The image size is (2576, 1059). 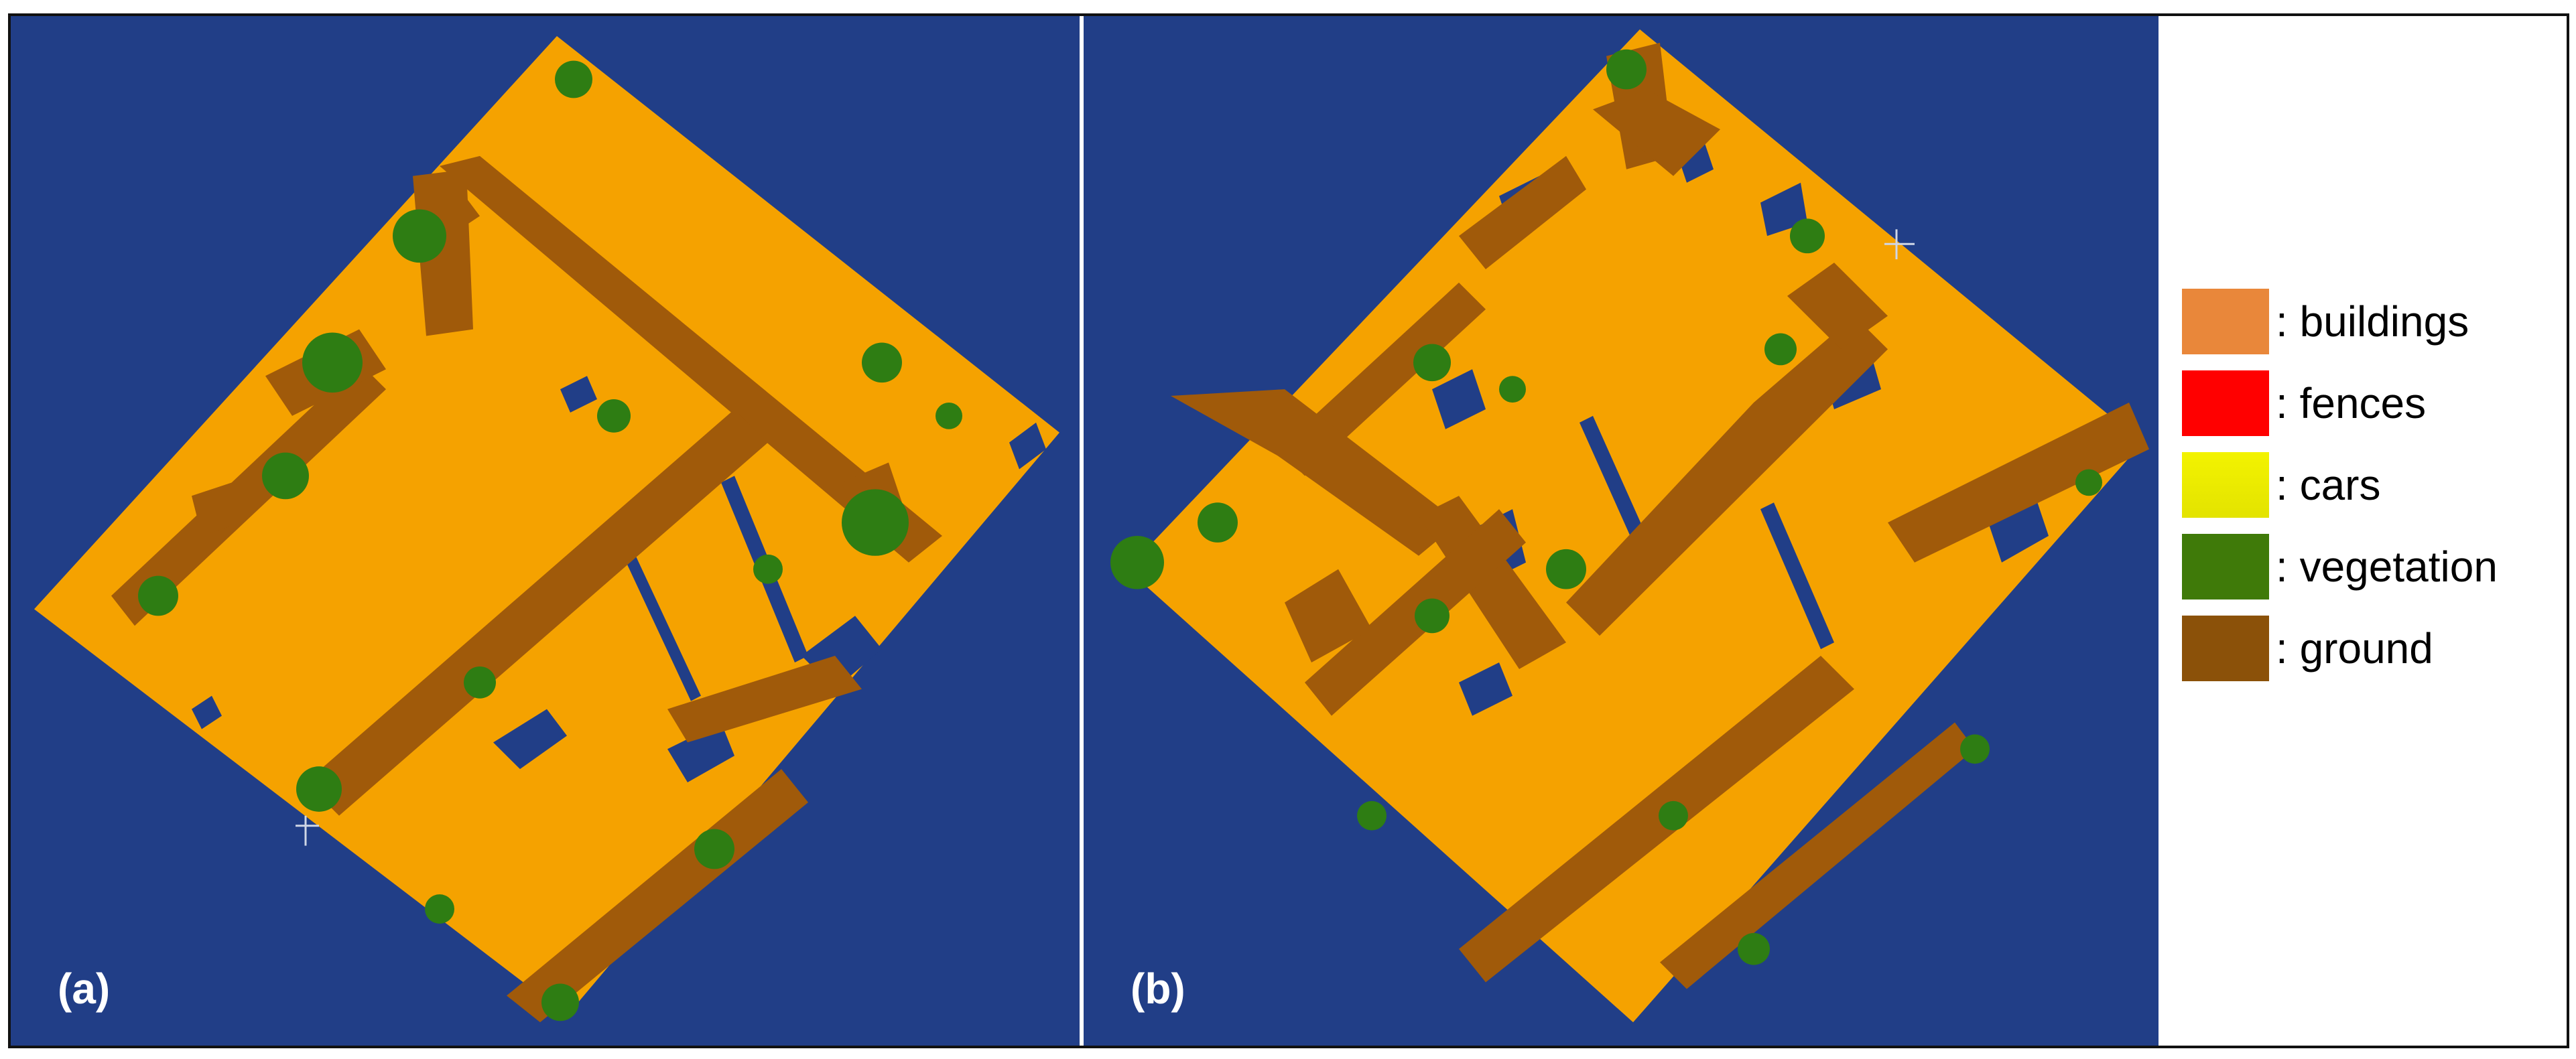 What do you see at coordinates (2225, 648) in the screenshot?
I see `brown-swatch-icon` at bounding box center [2225, 648].